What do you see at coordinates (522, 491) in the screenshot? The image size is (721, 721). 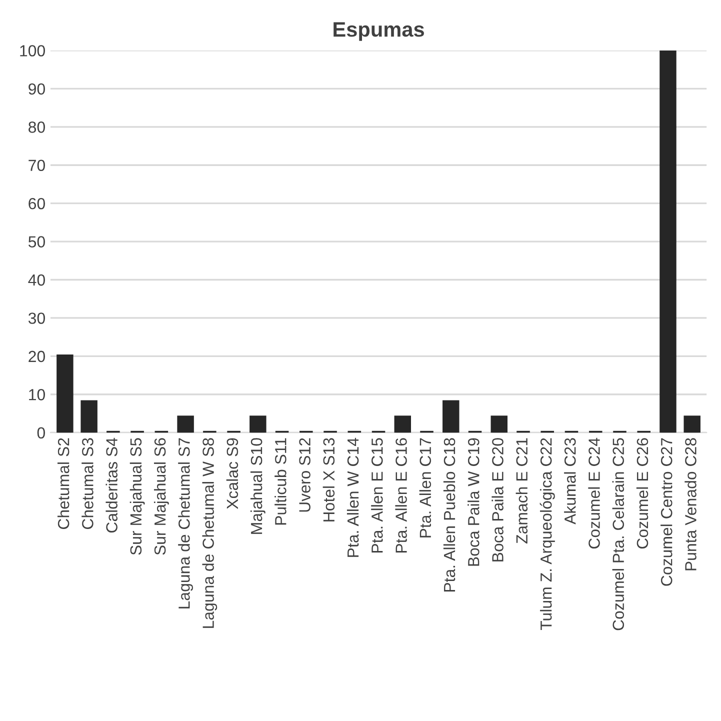 I see `x-tick-label: Zamach E C21` at bounding box center [522, 491].